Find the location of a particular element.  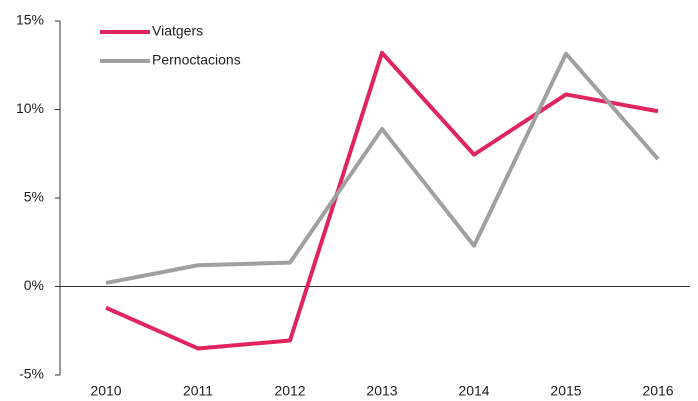

x-tick-label: 2013 is located at coordinates (381, 391).